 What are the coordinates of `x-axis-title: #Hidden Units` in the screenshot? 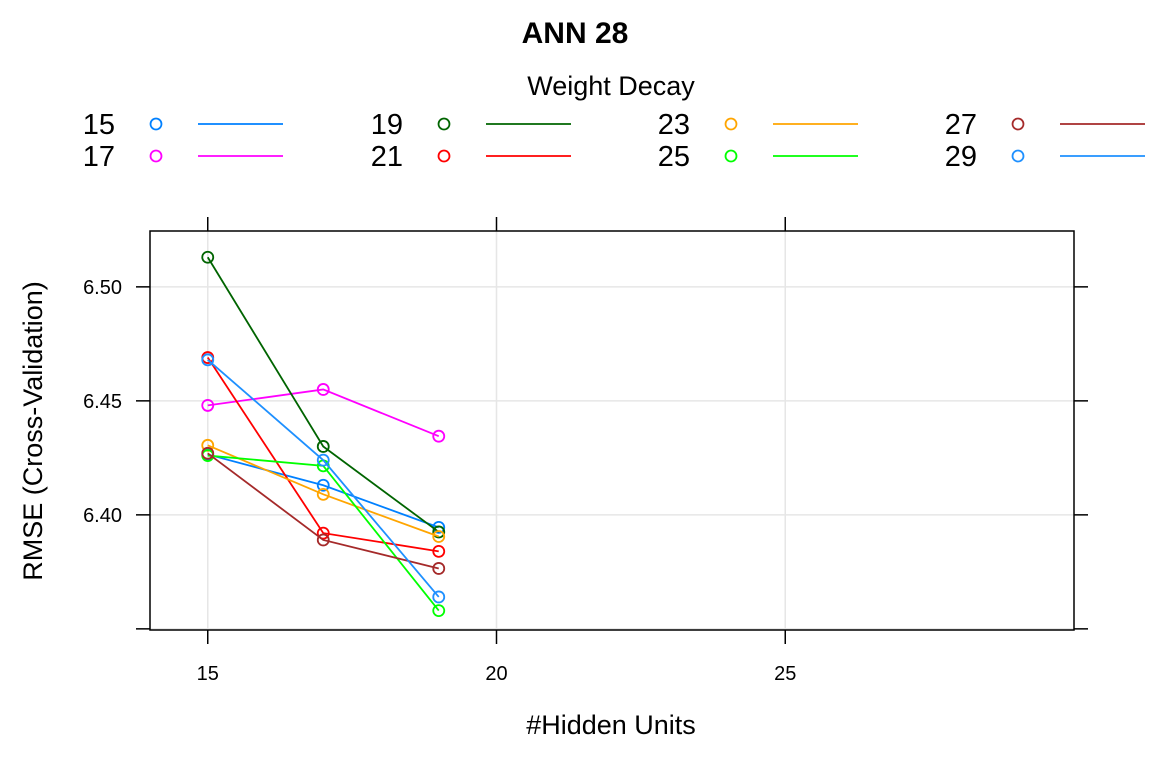 It's located at (611, 725).